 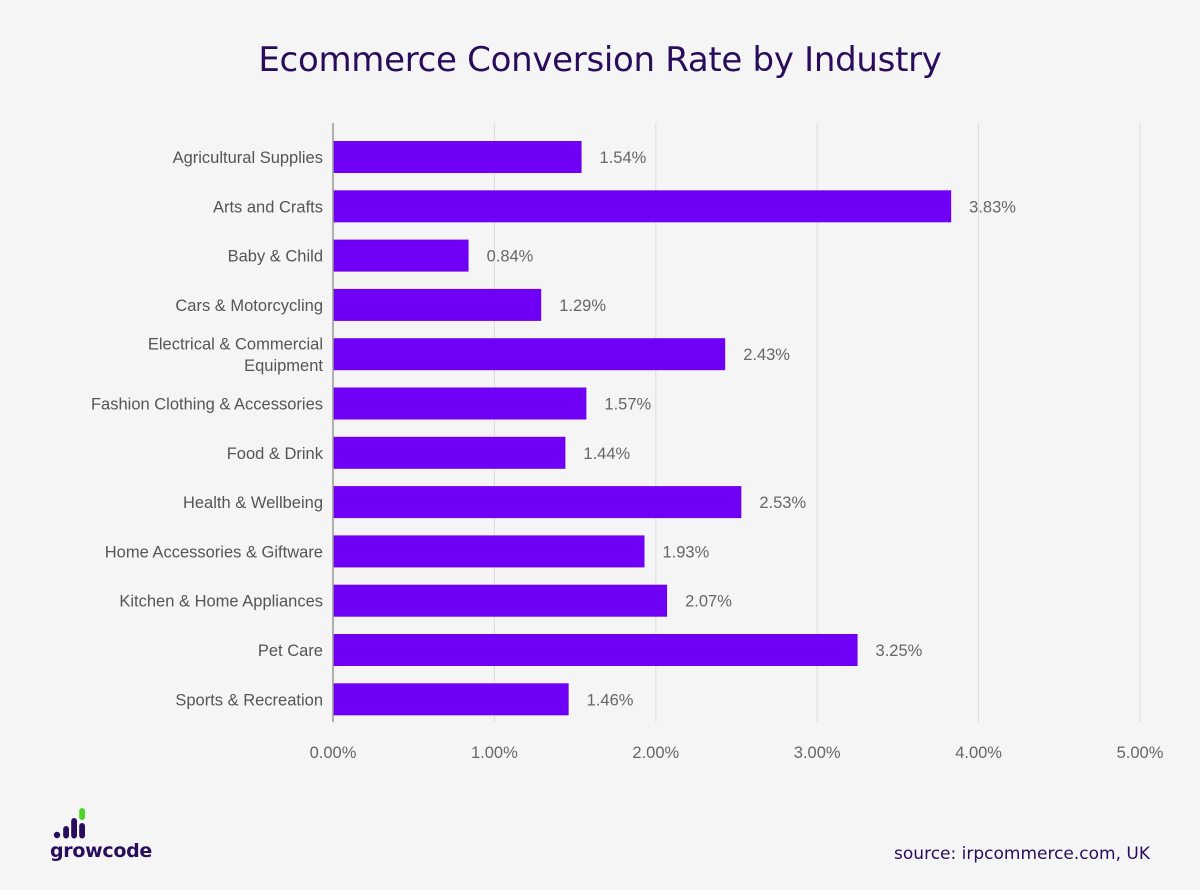 I want to click on x-tick-label: 4.00%, so click(x=978, y=753).